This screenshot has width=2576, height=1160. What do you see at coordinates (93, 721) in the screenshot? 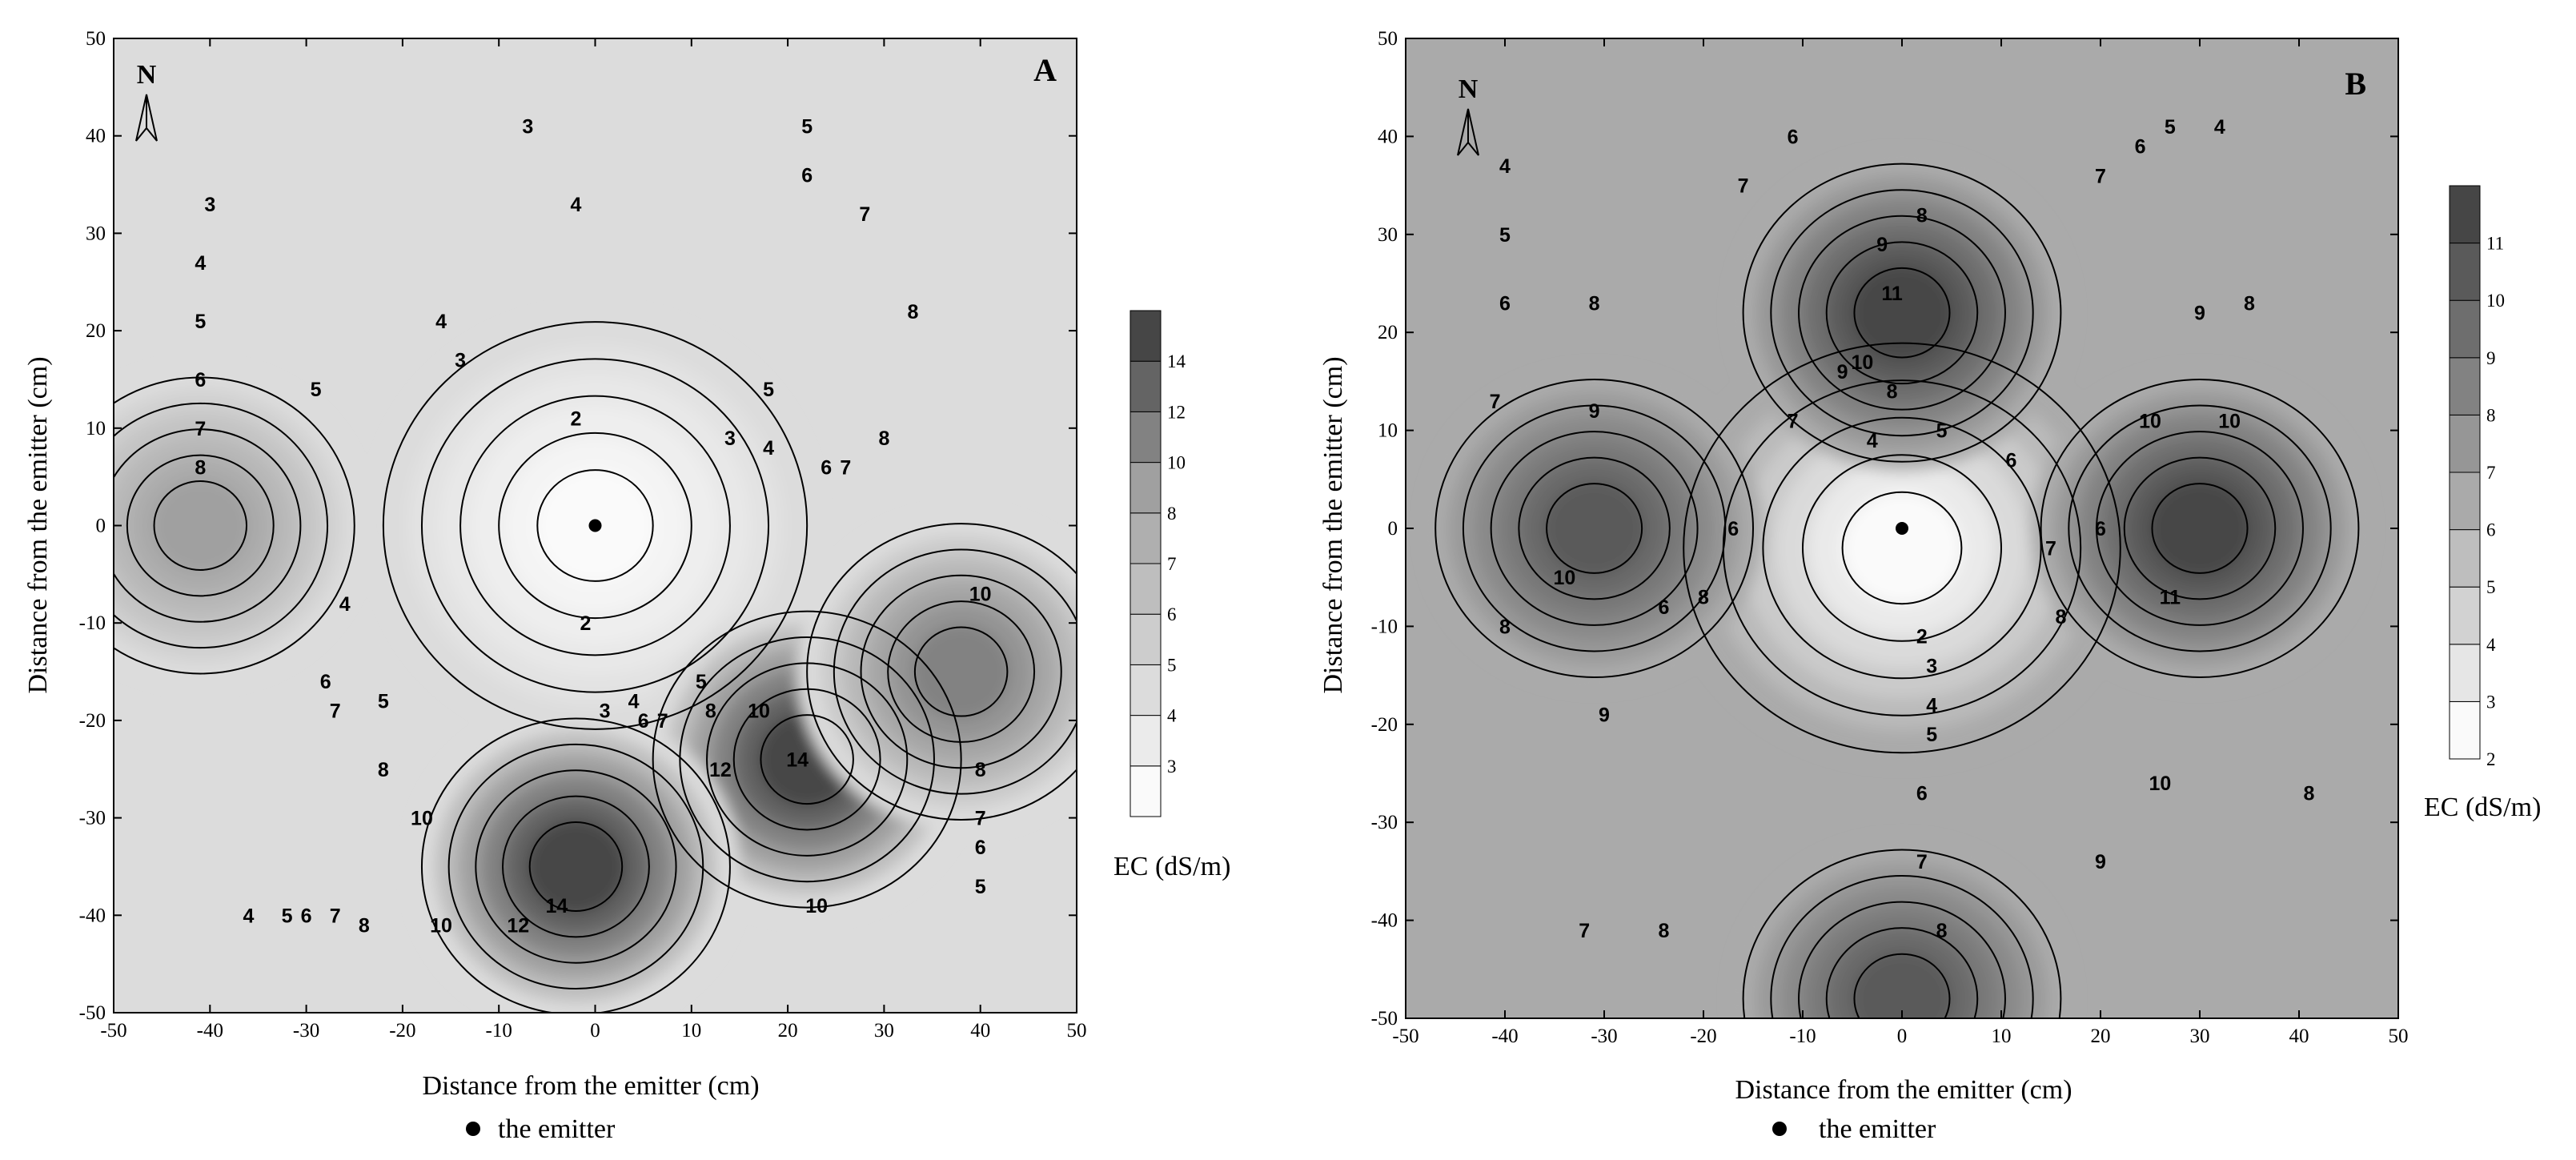
I see `y-tick-label: -20` at bounding box center [93, 721].